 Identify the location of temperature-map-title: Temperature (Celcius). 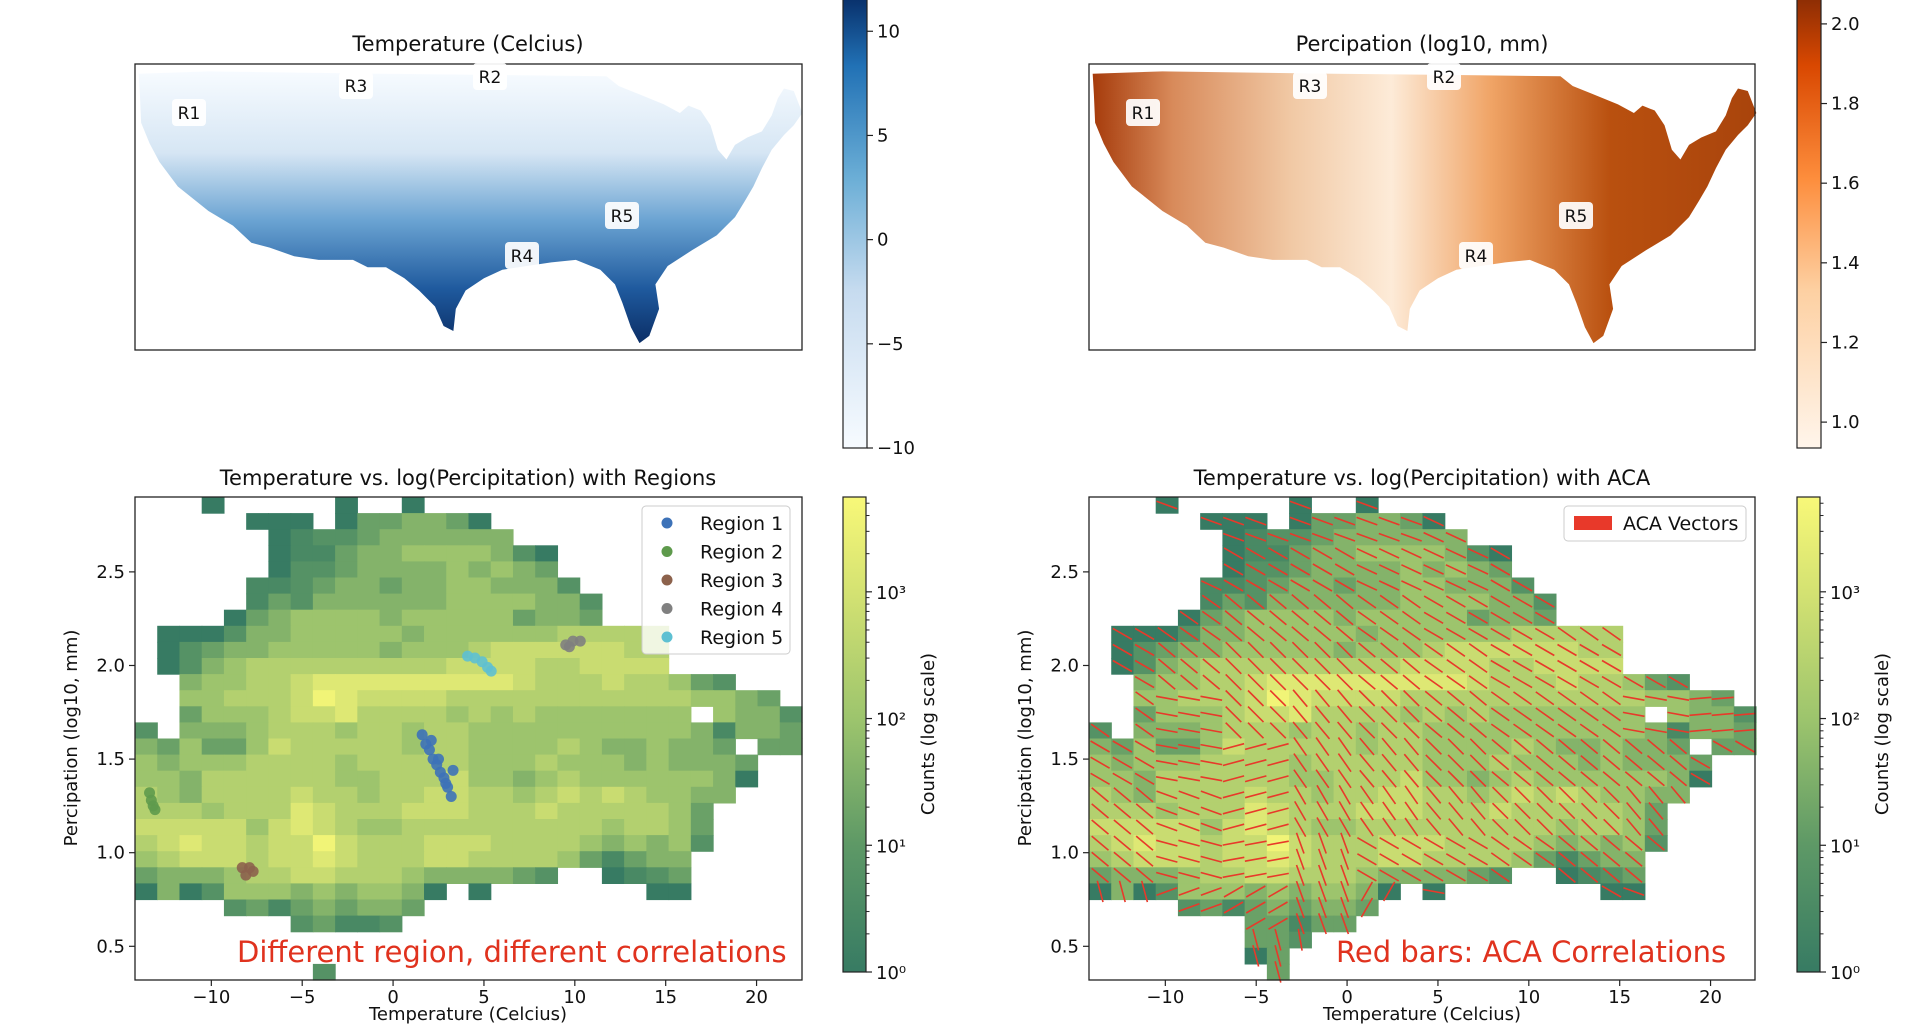
(467, 44).